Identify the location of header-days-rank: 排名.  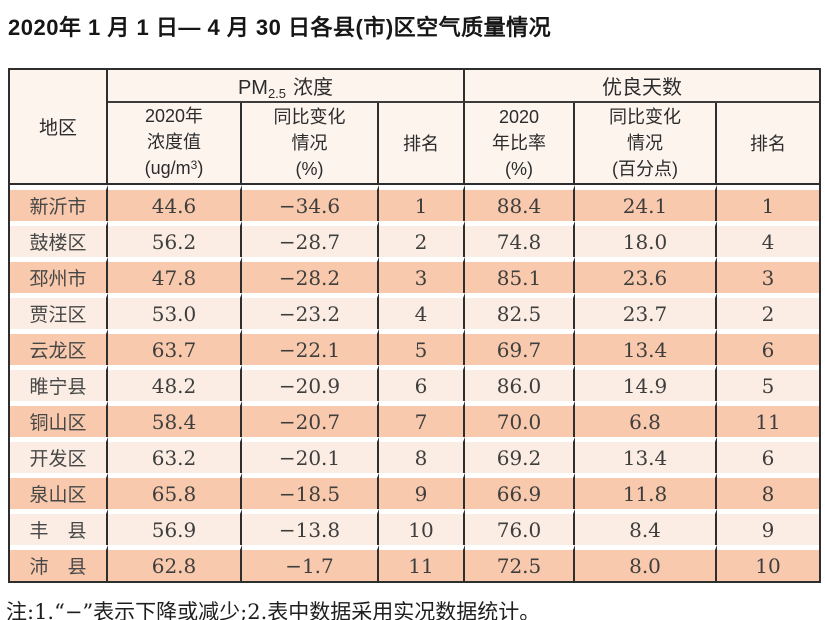
(768, 144).